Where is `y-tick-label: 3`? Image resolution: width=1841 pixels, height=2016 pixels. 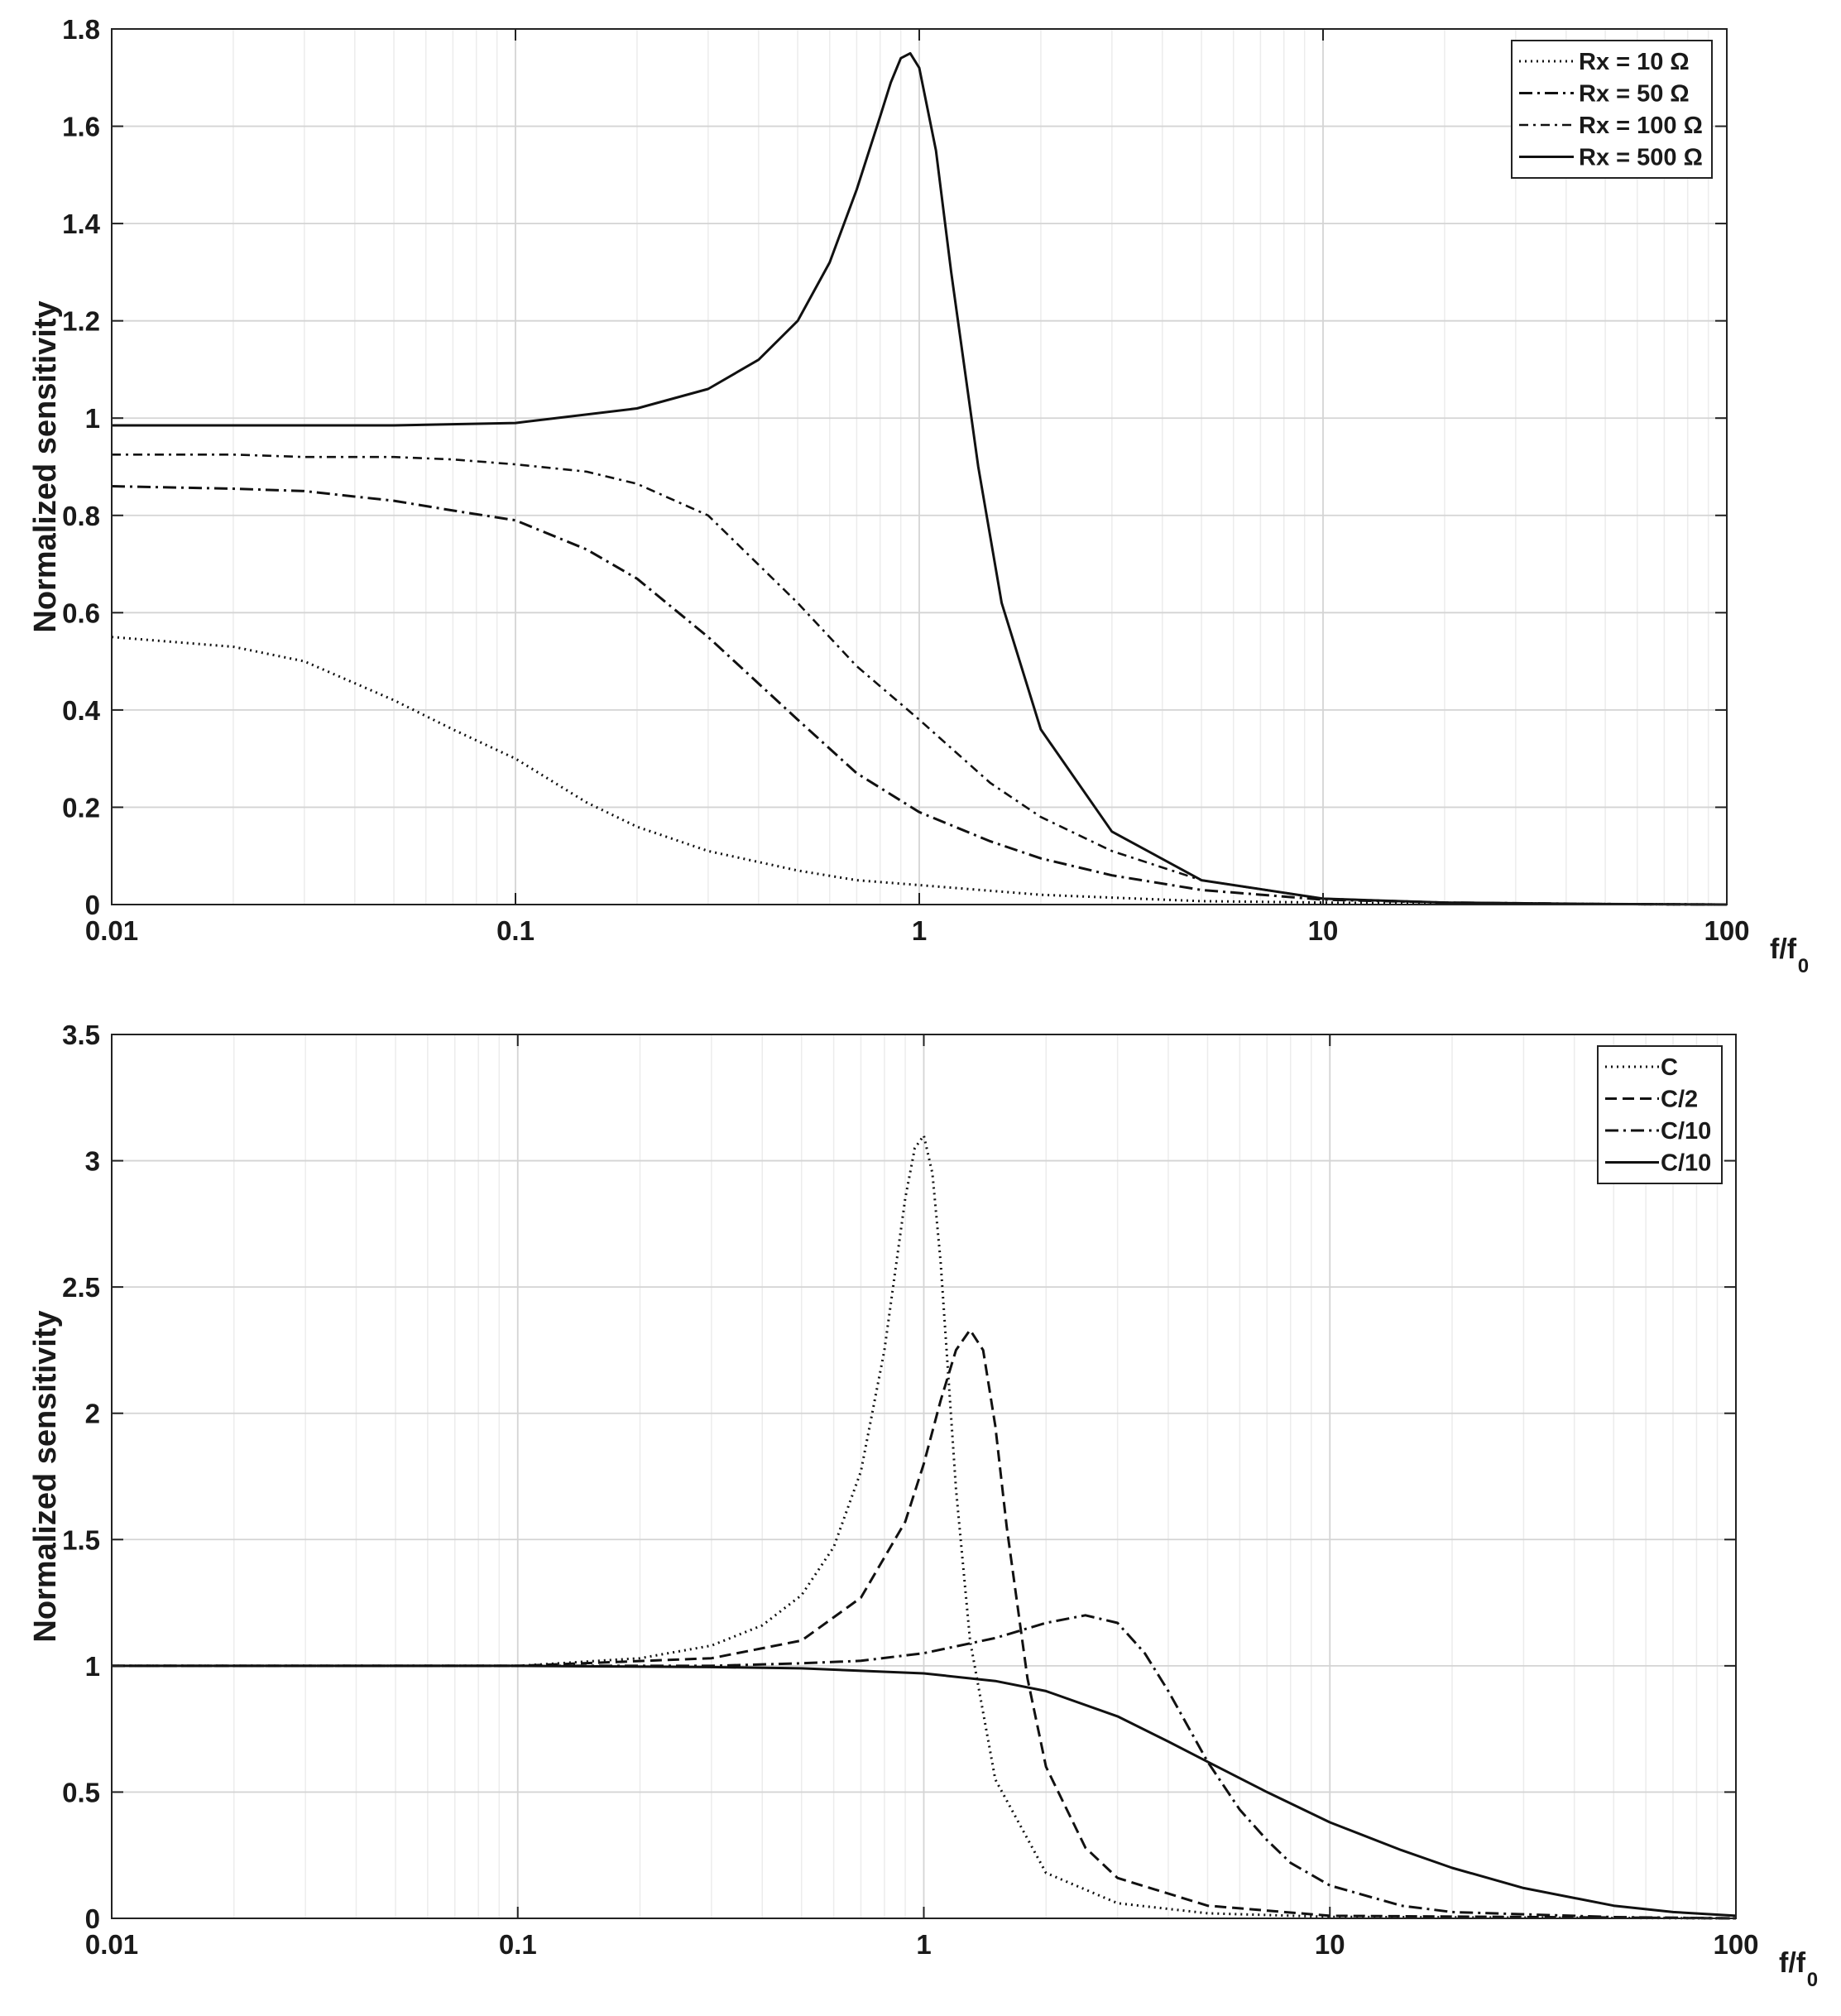
y-tick-label: 3 is located at coordinates (92, 1161).